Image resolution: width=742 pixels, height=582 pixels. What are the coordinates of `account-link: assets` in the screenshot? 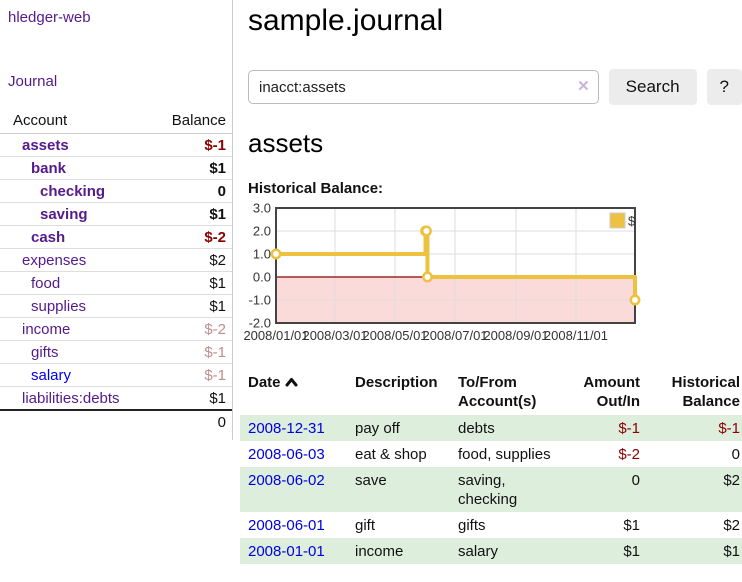 It's located at (45, 145).